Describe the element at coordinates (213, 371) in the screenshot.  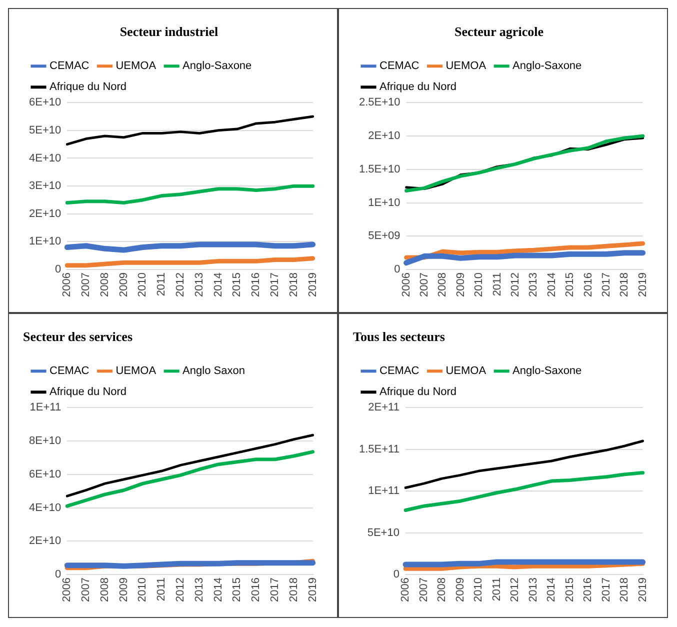
I see `legend-label: Anglo Saxon` at that location.